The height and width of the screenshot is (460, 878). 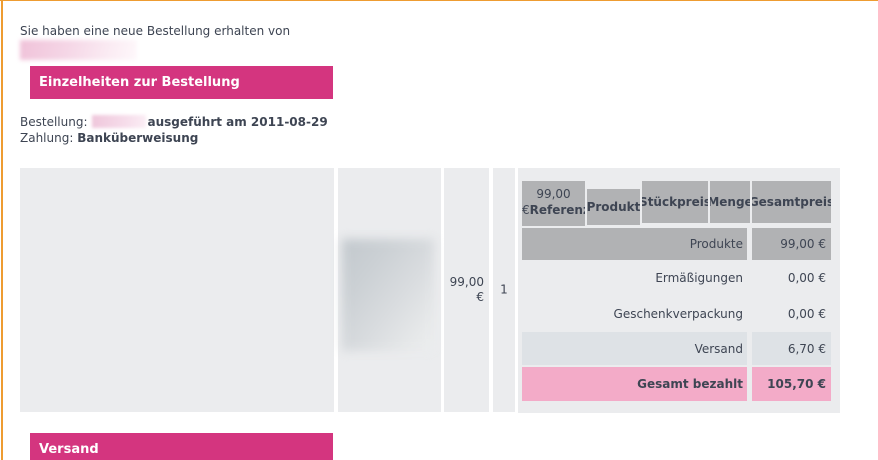 What do you see at coordinates (2, 230) in the screenshot?
I see `left-border-line` at bounding box center [2, 230].